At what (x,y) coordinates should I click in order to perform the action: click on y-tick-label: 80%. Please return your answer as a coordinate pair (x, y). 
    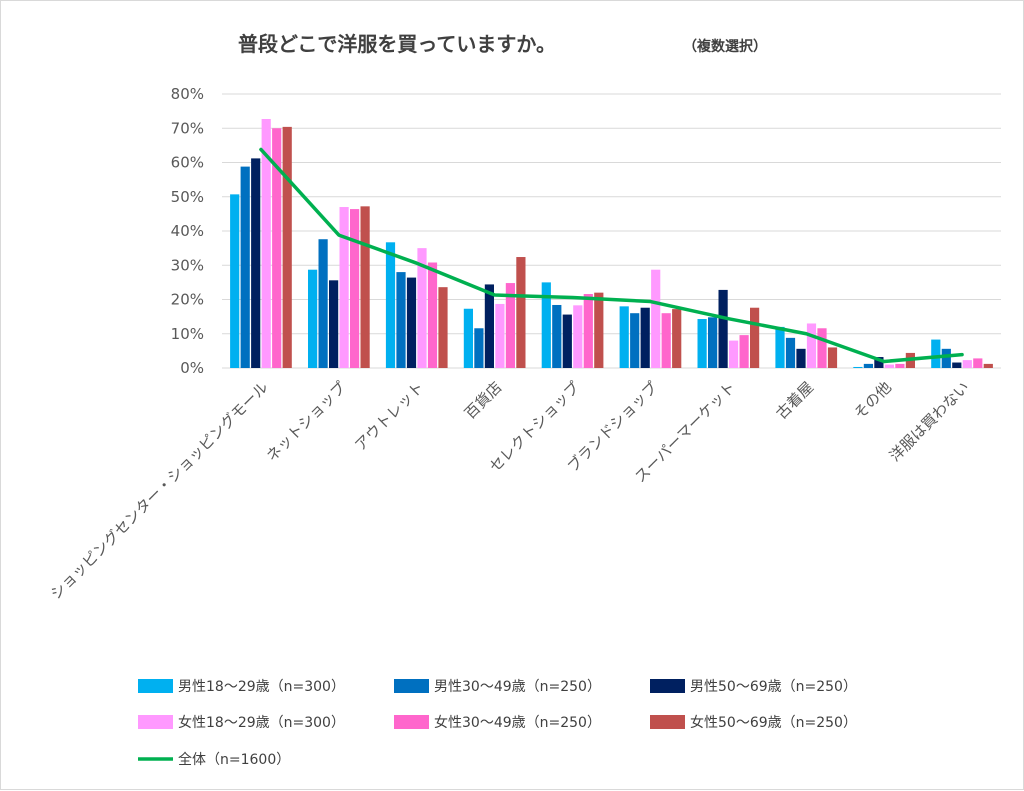
    Looking at the image, I should click on (187, 94).